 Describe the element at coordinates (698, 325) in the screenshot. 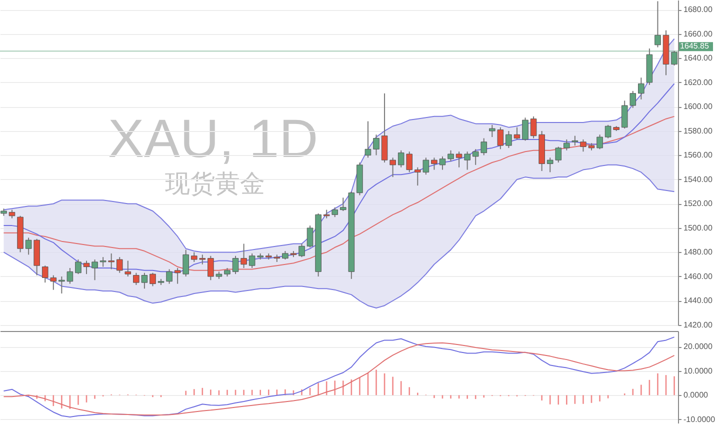

I see `y-tick-label: 1420.00` at that location.